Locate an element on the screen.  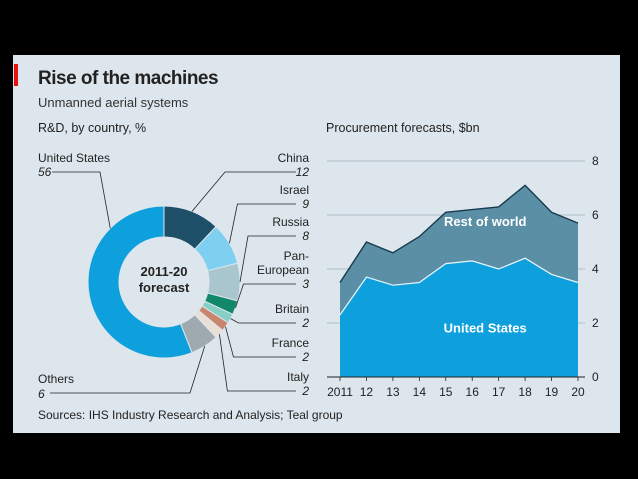
x-tick-13: 13 is located at coordinates (393, 392).